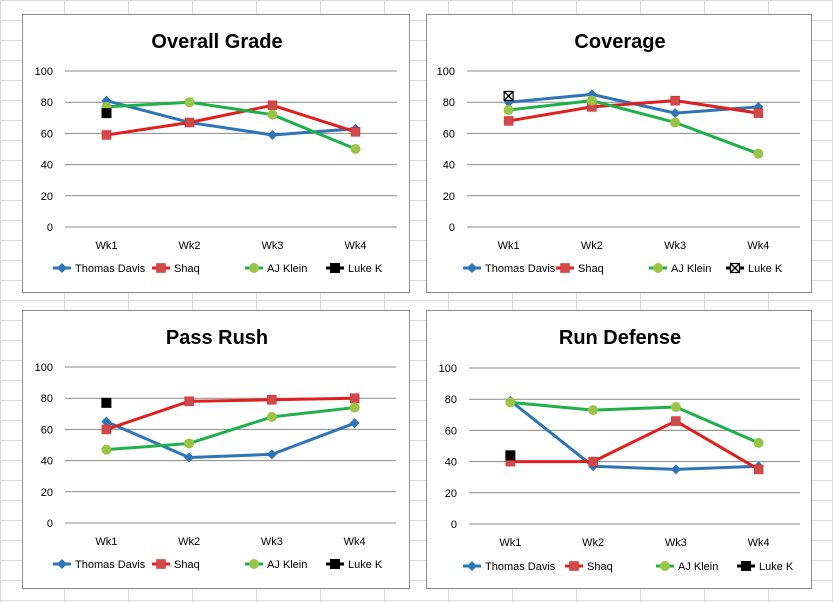 Image resolution: width=833 pixels, height=602 pixels. What do you see at coordinates (619, 42) in the screenshot?
I see `chart-title: Coverage` at bounding box center [619, 42].